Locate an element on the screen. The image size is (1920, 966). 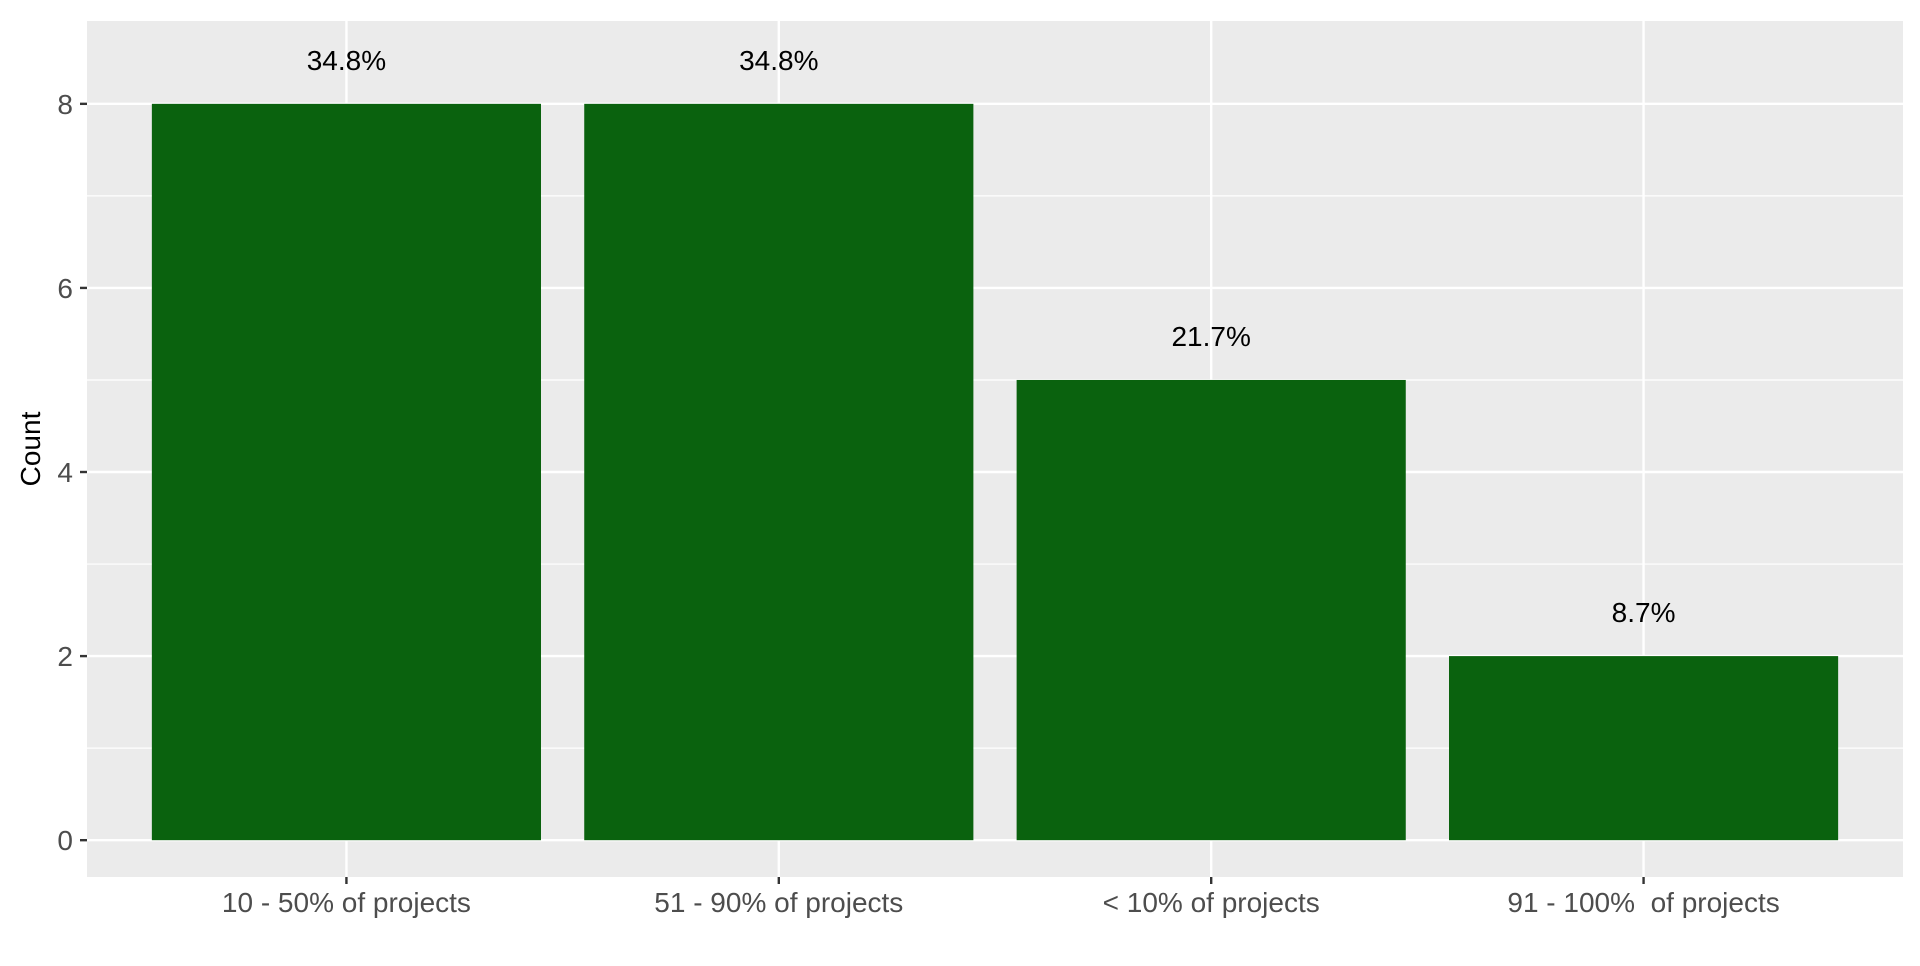
y-axis: 0 2 4 6 8 is located at coordinates (72, 472).